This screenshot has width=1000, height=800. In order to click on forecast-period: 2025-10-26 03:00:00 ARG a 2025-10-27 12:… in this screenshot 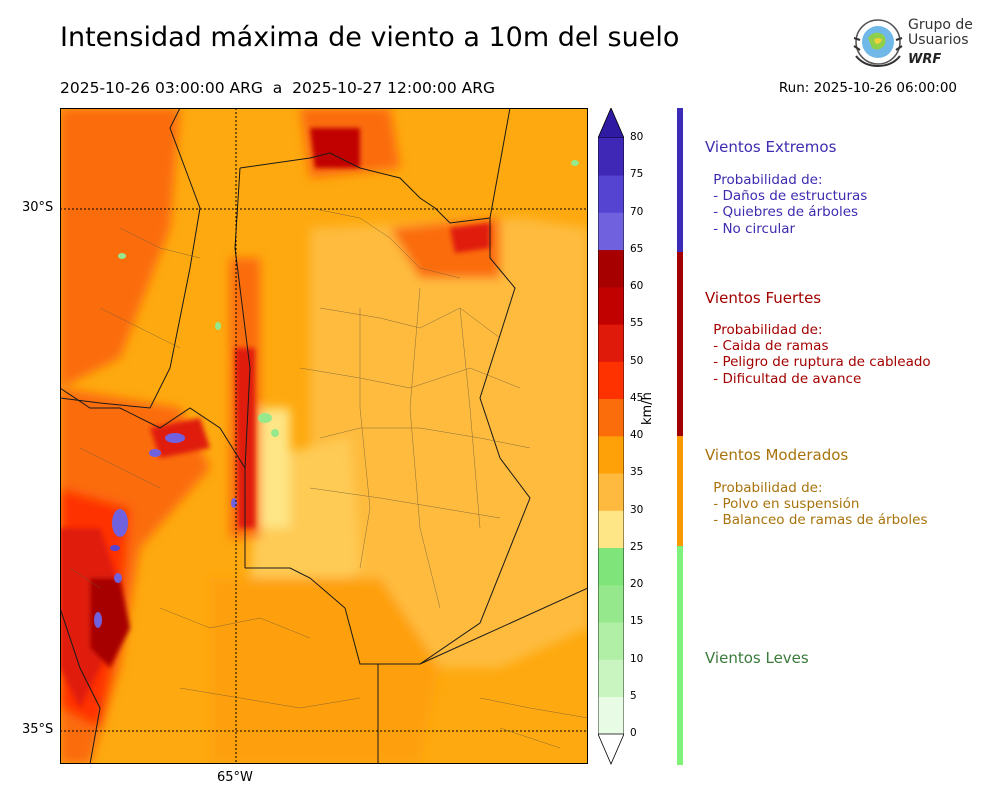, I will do `click(278, 88)`.